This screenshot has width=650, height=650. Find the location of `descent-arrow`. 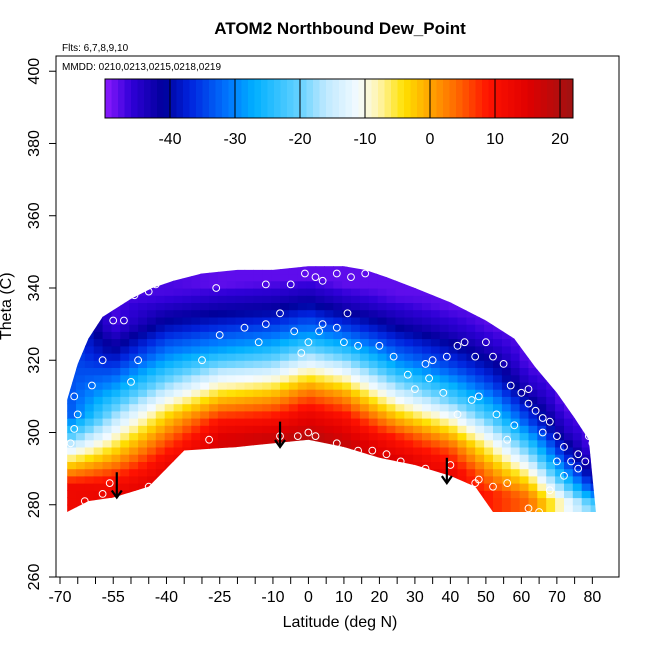

descent-arrow is located at coordinates (446, 471).